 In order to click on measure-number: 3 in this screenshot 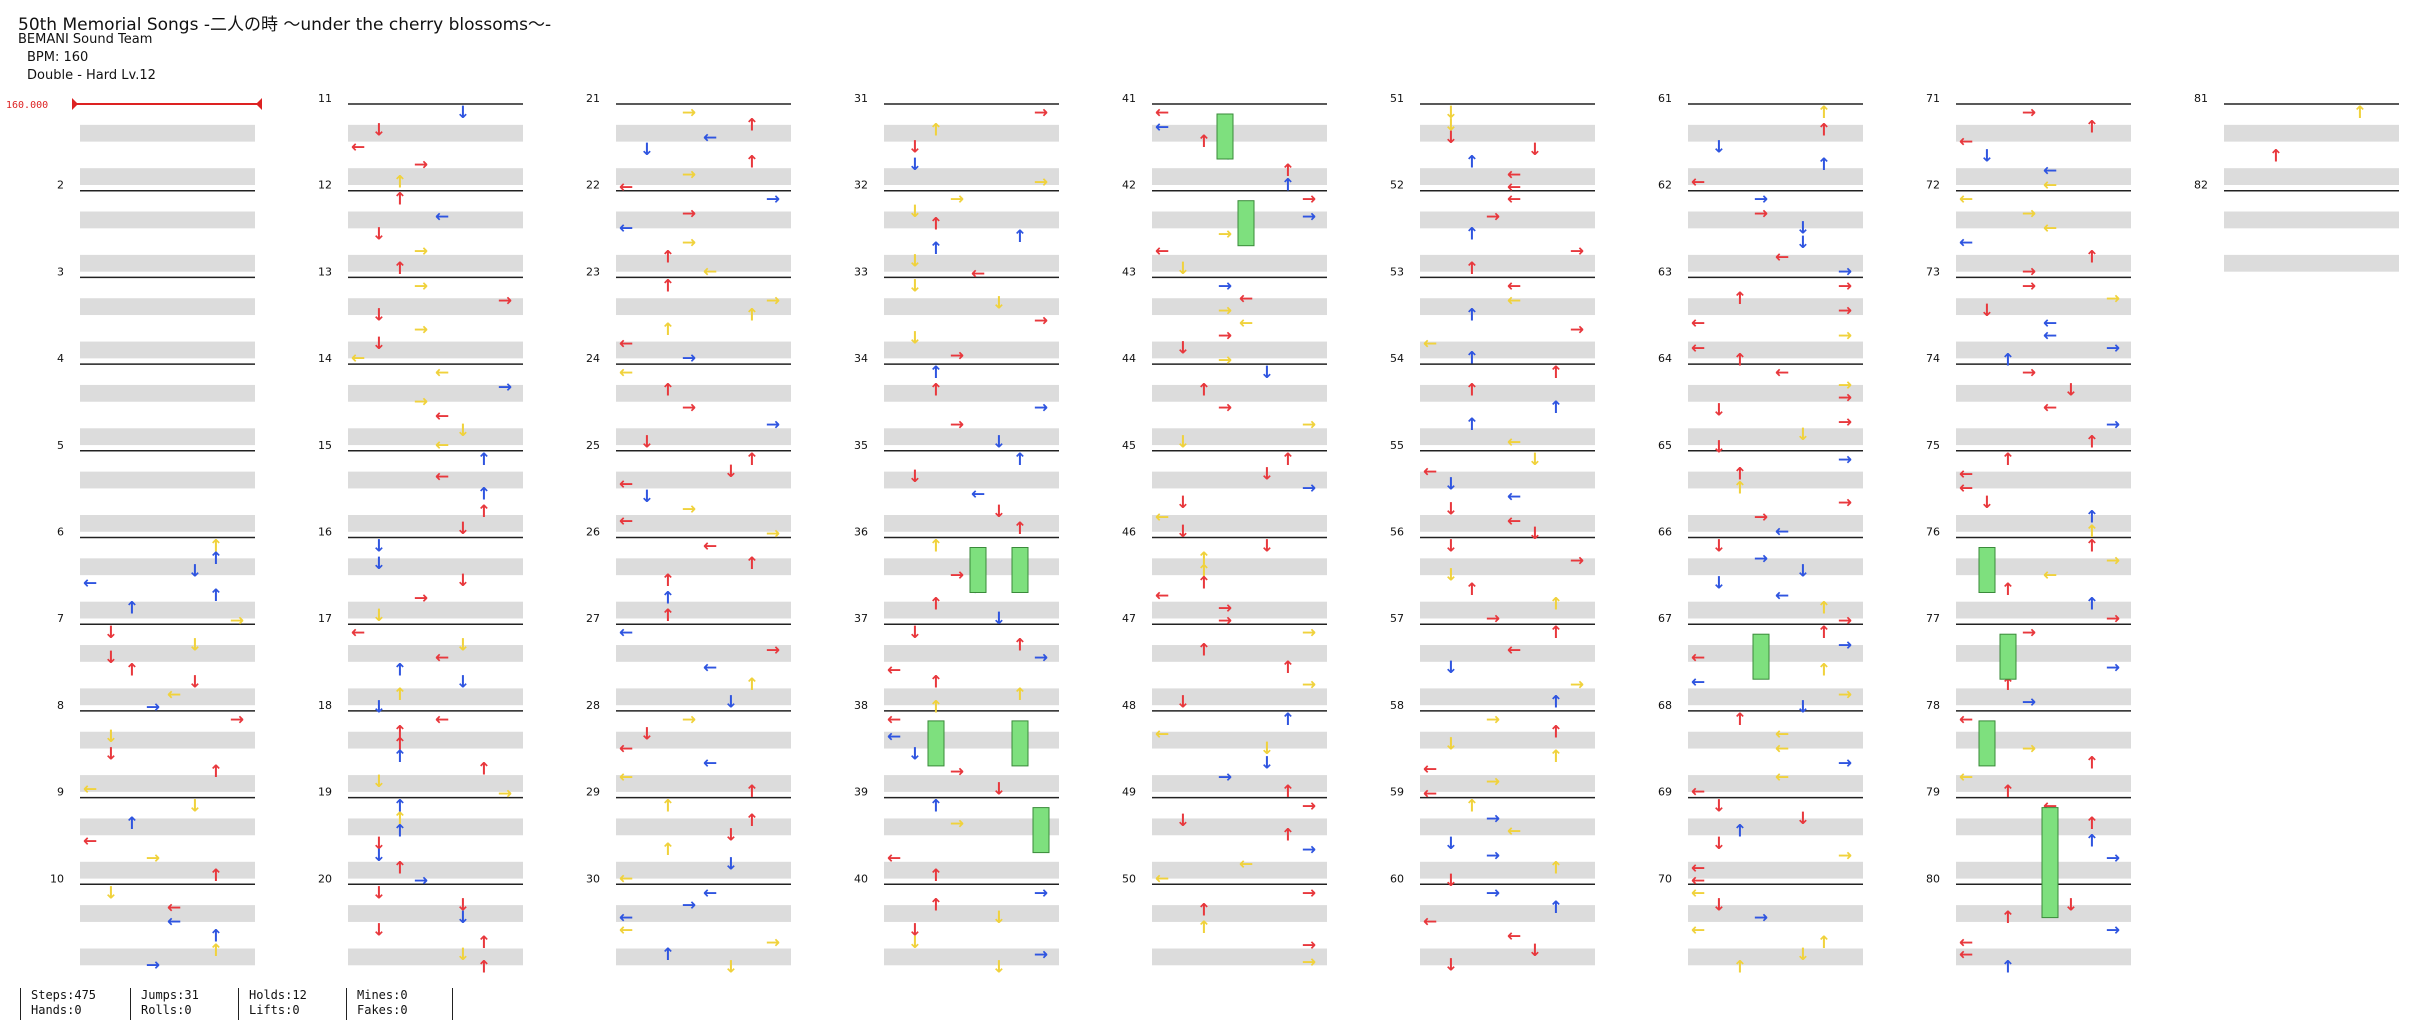, I will do `click(60, 271)`.